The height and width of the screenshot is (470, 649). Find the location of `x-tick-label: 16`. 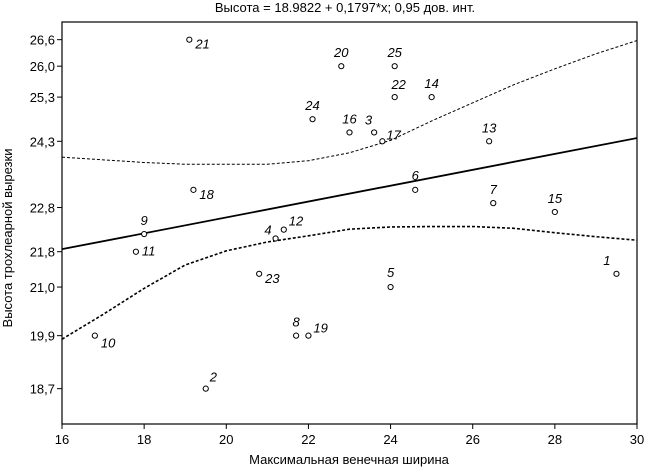

x-tick-label: 16 is located at coordinates (62, 439).